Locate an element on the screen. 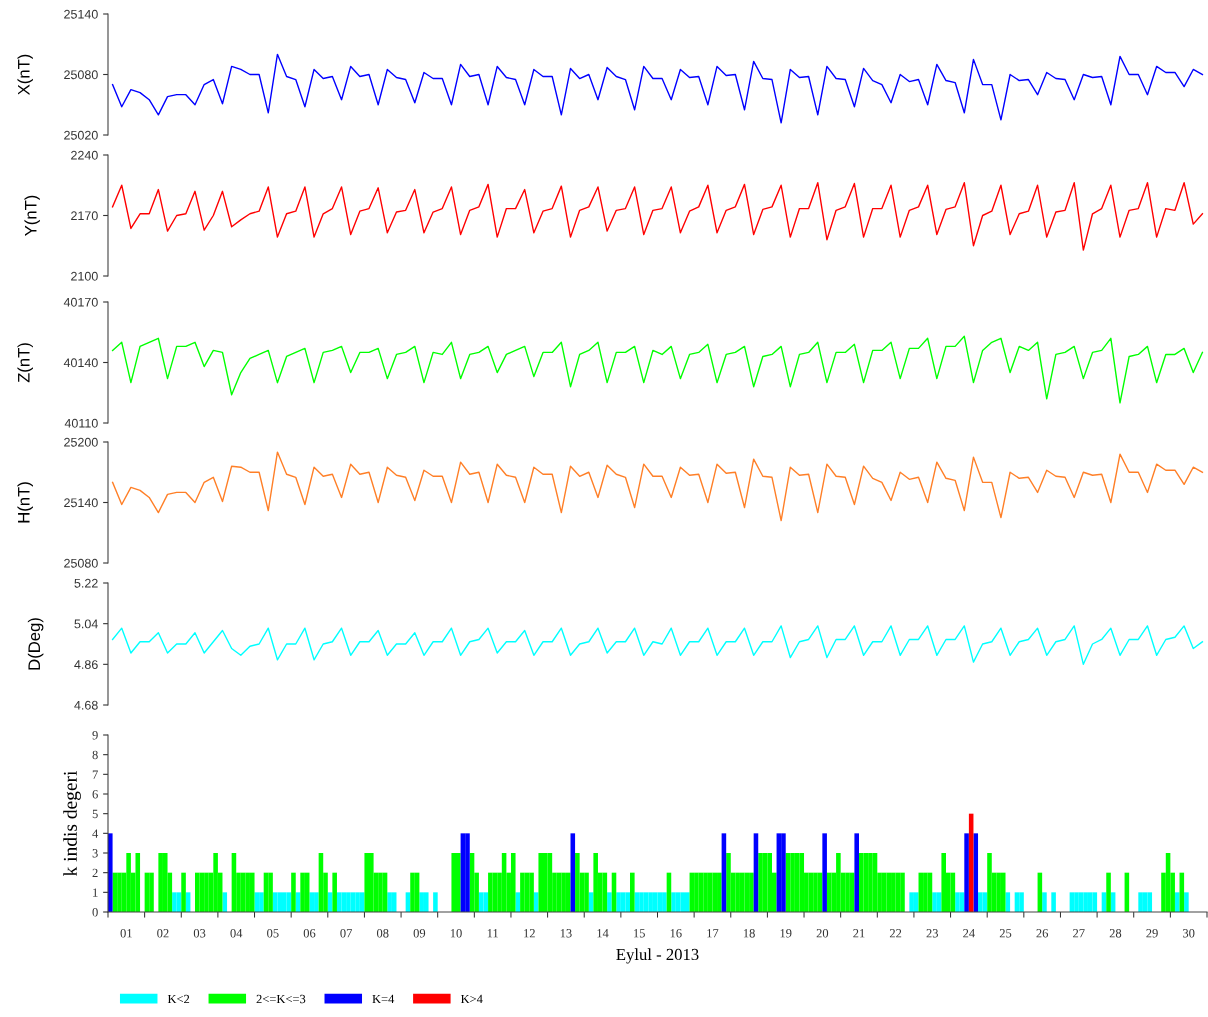 Image resolution: width=1208 pixels, height=1017 pixels. x-tick-label: 21 is located at coordinates (859, 933).